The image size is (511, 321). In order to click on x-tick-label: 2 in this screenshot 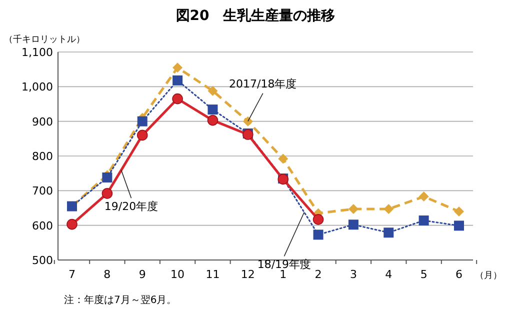, I will do `click(318, 274)`.